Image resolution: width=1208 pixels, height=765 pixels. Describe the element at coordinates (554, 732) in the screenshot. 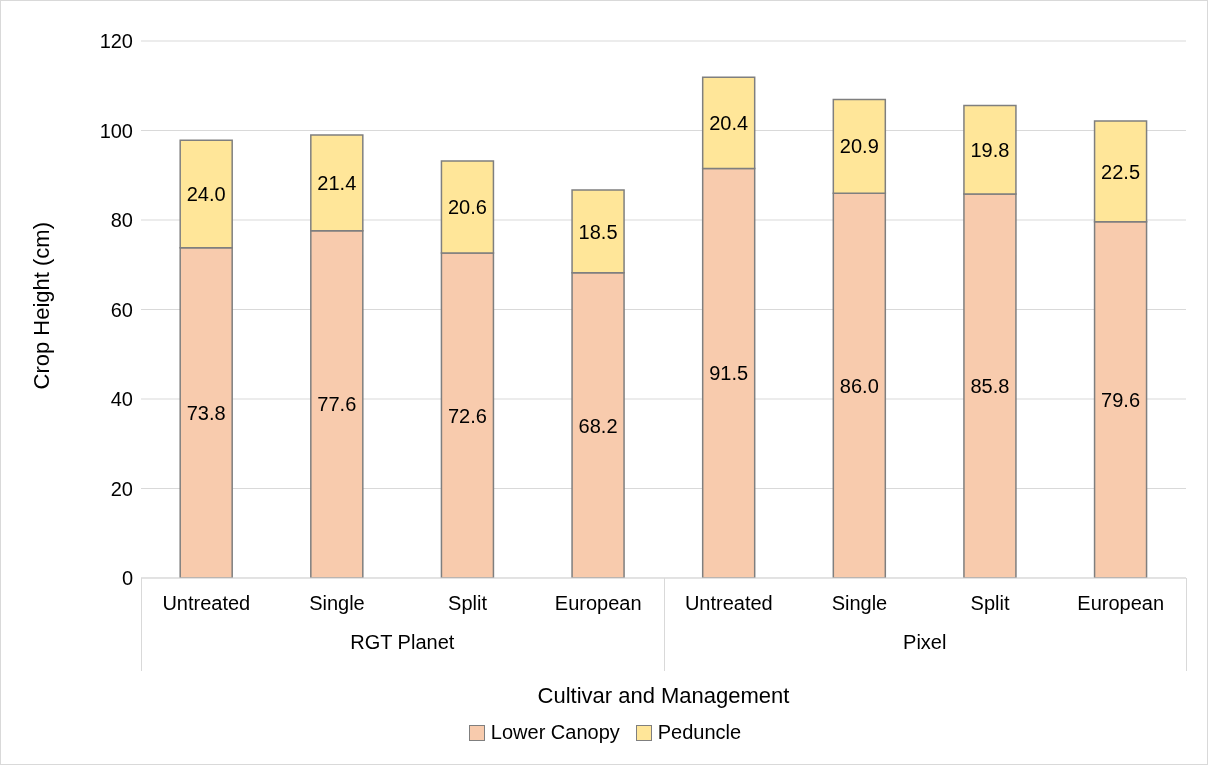

I see `legend-label: Lower Canopy` at that location.